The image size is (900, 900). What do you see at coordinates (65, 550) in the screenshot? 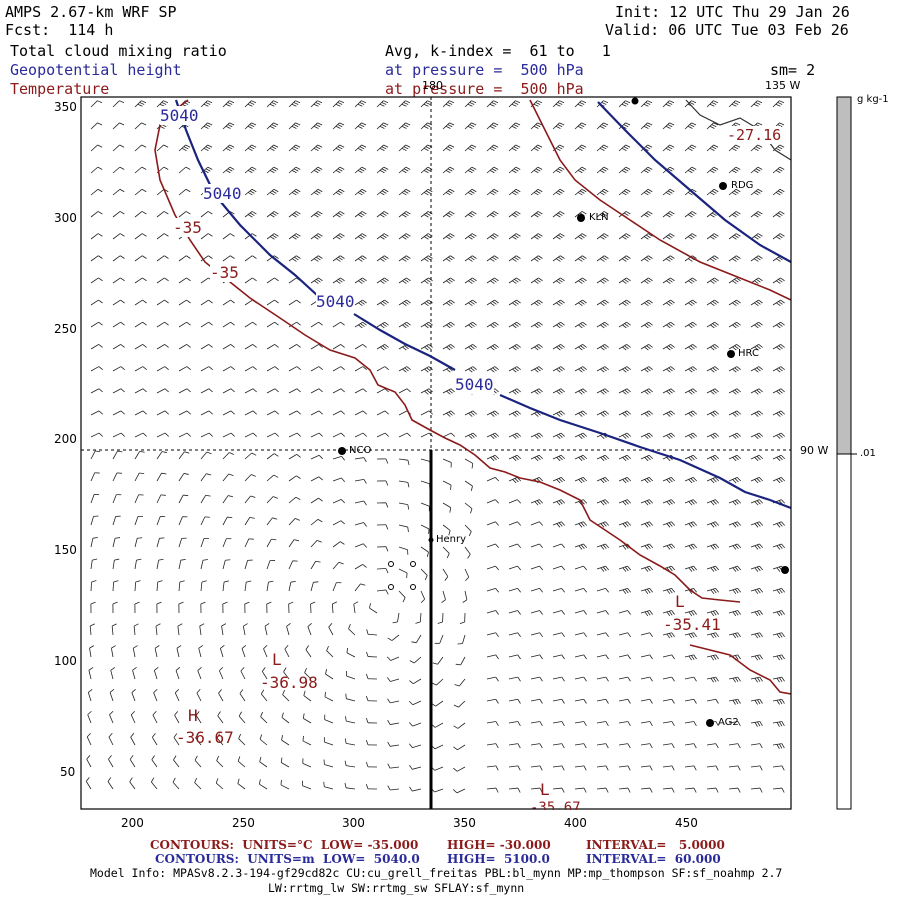
I see `y-tick: 150` at bounding box center [65, 550].